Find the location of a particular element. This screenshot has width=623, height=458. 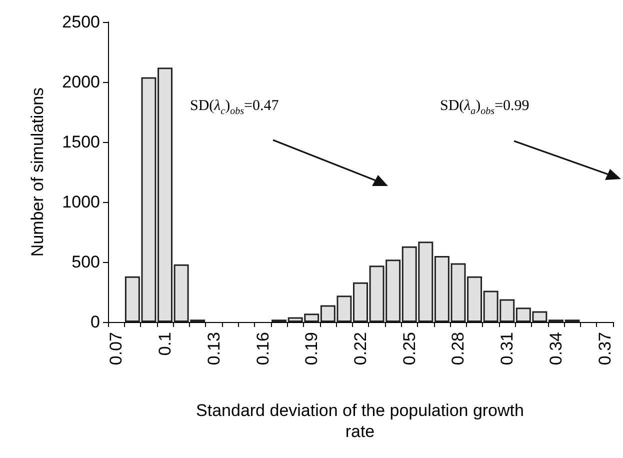

x-tick-label: 0.31 is located at coordinates (507, 349).